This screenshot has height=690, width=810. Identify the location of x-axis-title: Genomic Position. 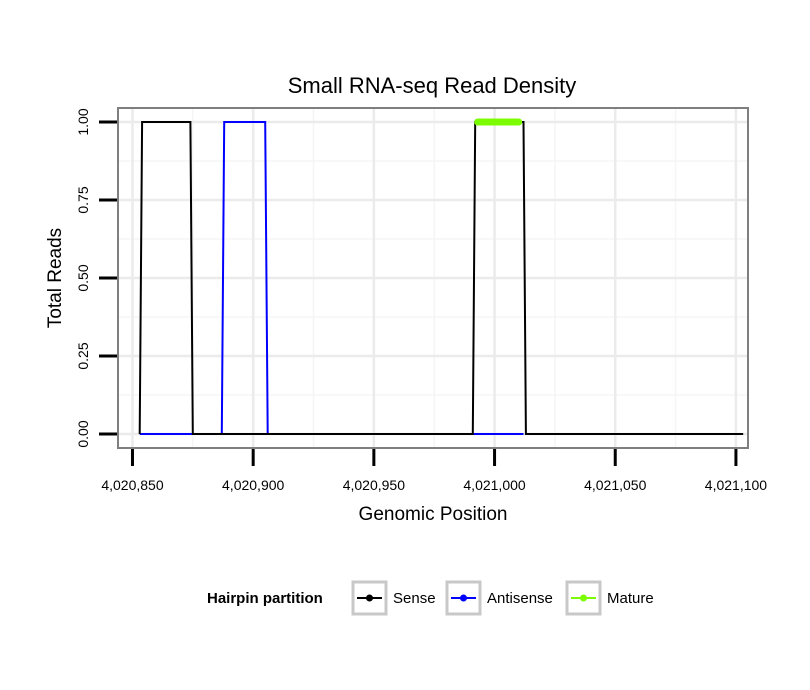
(433, 514).